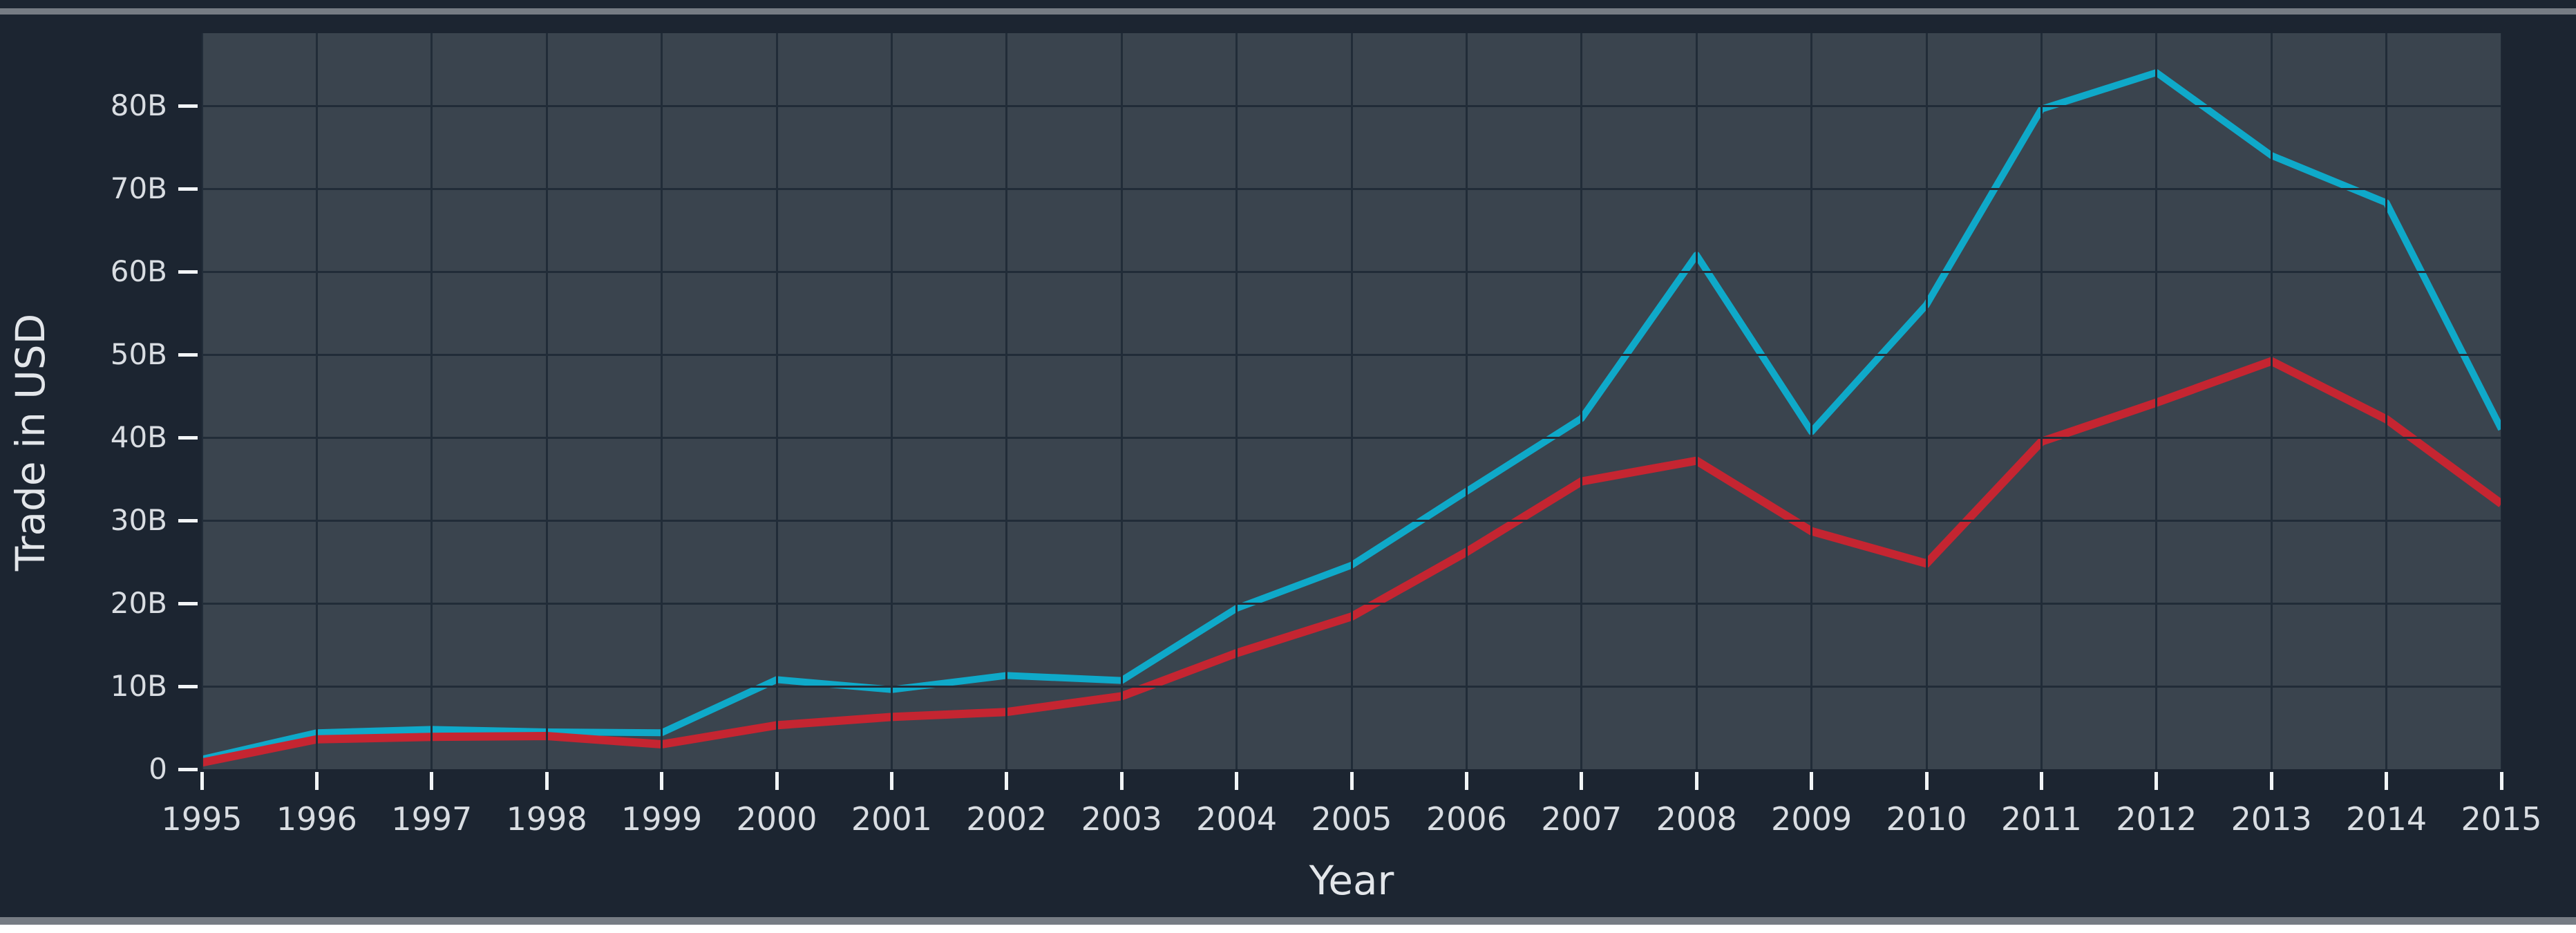  I want to click on x-tick-label: 2013, so click(2271, 819).